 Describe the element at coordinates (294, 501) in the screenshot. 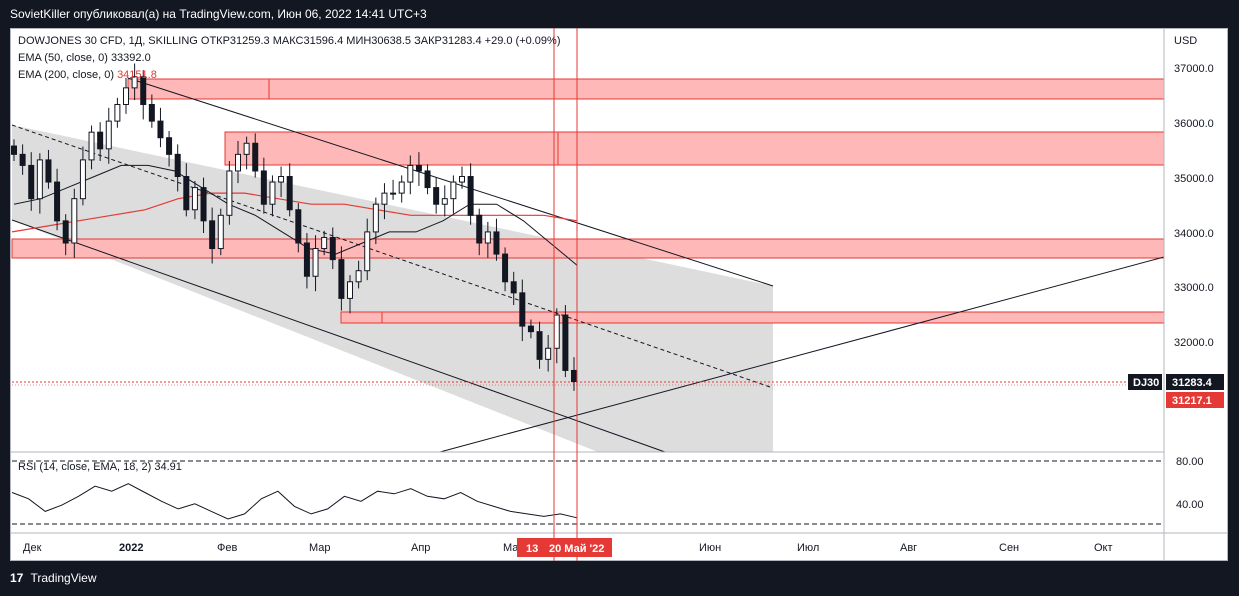

I see `rsi-line` at that location.